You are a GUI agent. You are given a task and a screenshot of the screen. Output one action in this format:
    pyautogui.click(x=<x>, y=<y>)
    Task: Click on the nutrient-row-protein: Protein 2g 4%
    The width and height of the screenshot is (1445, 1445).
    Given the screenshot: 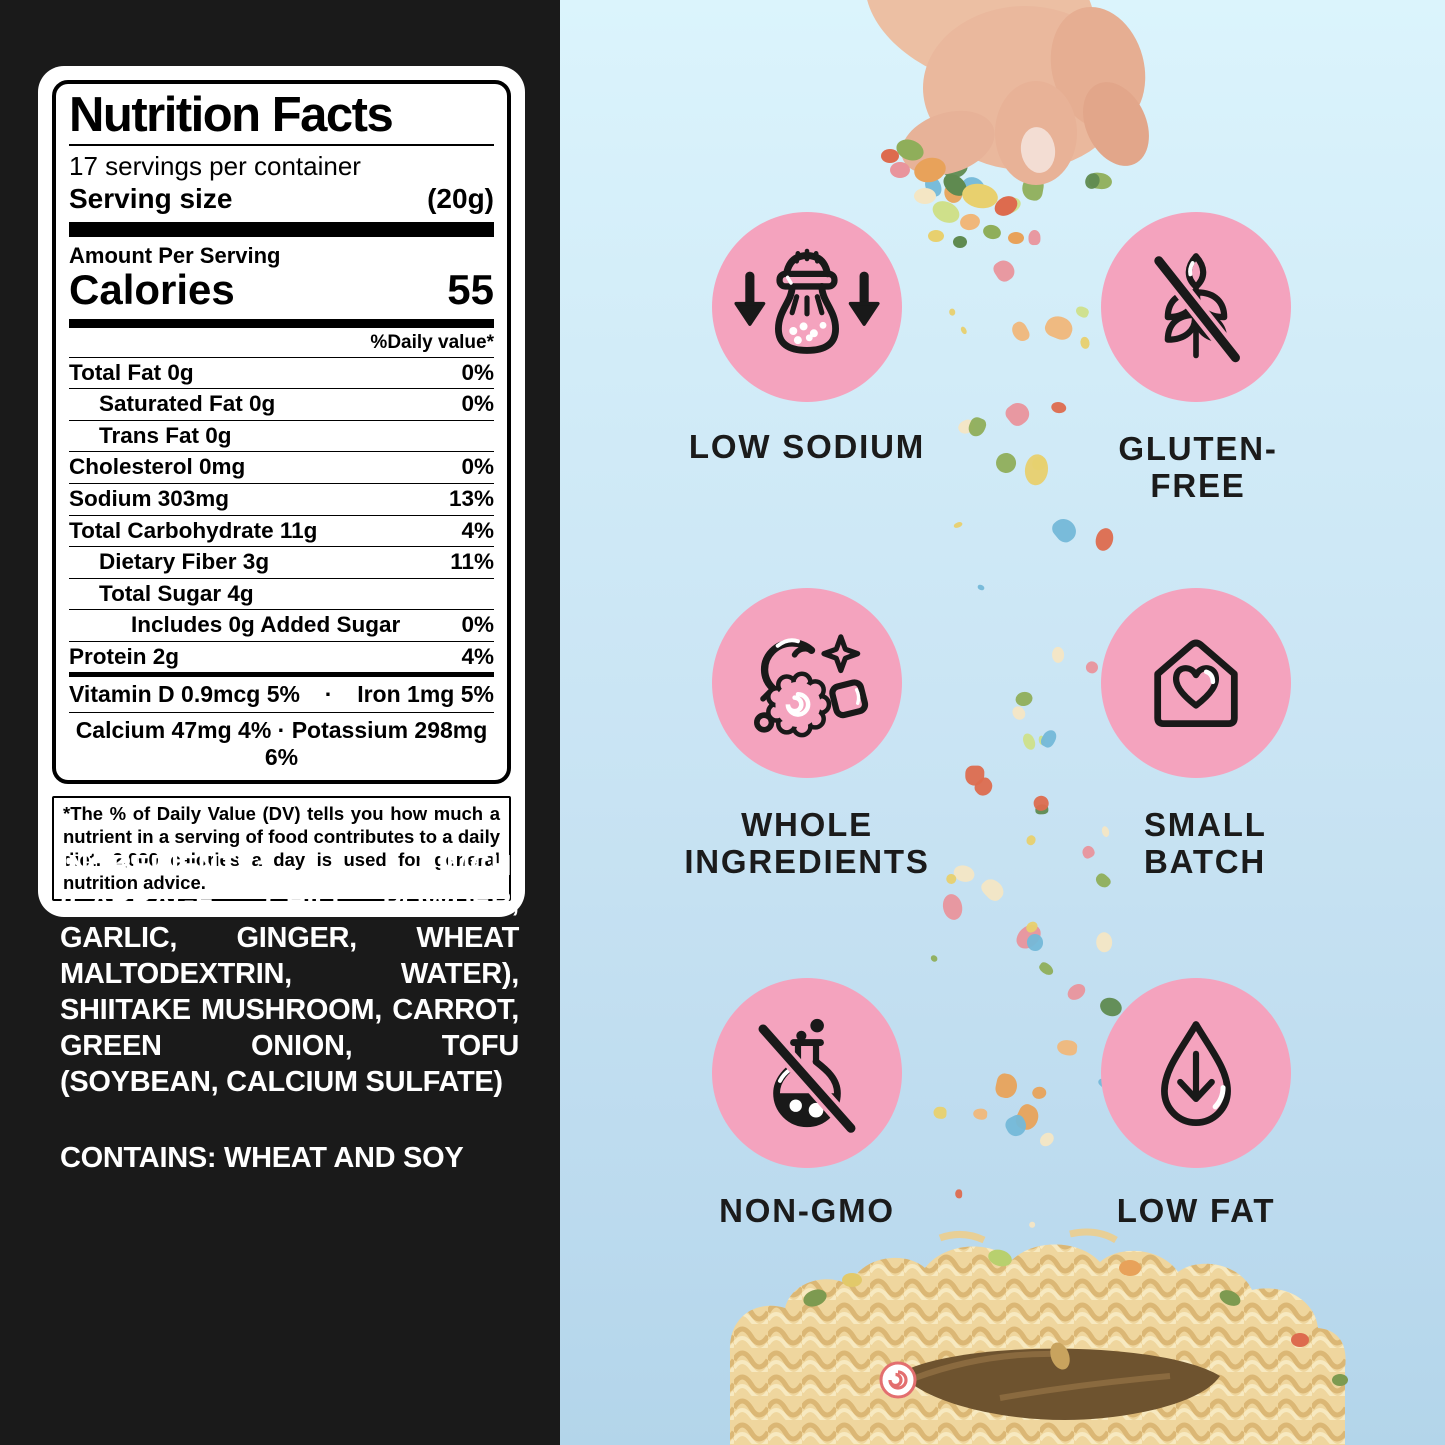 What is the action you would take?
    pyautogui.click(x=281, y=657)
    